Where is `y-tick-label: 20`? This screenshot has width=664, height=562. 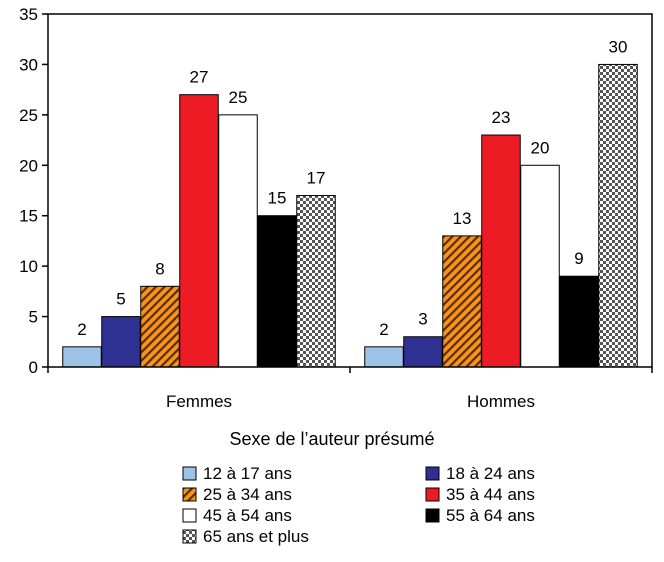 y-tick-label: 20 is located at coordinates (28, 165).